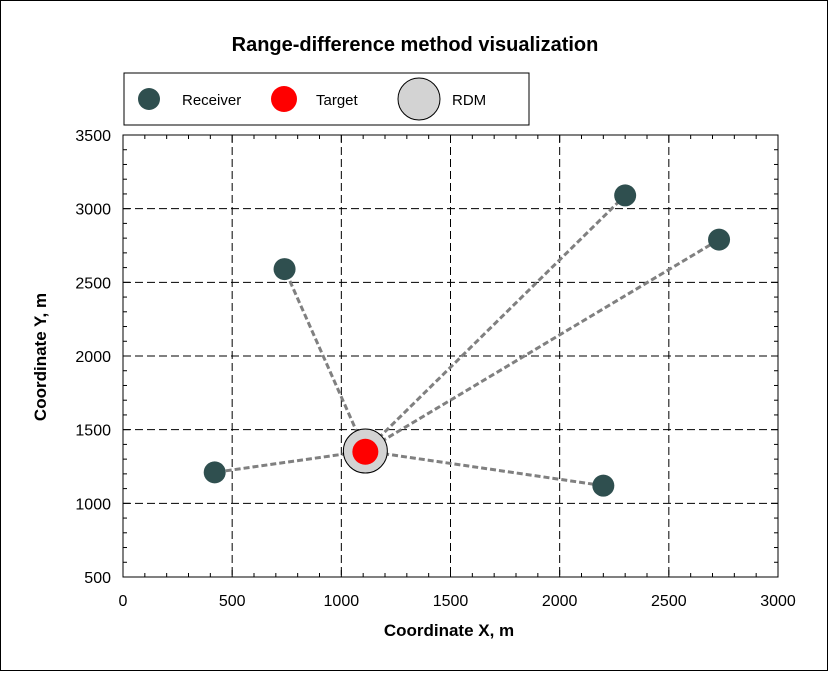 The image size is (828, 675). I want to click on x-tick-labels: 0 500 1000 1500 2000 2500 3000, so click(457, 601).